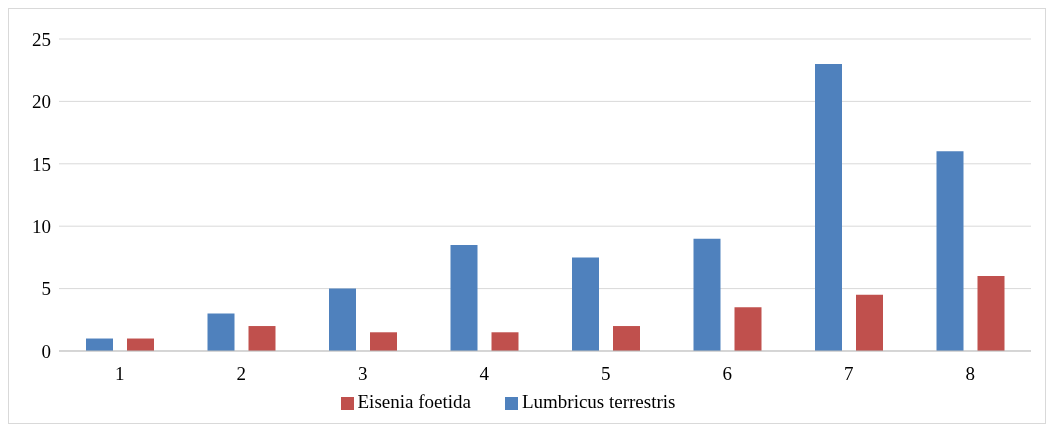  Describe the element at coordinates (41, 39) in the screenshot. I see `y-tick-label: 25` at that location.